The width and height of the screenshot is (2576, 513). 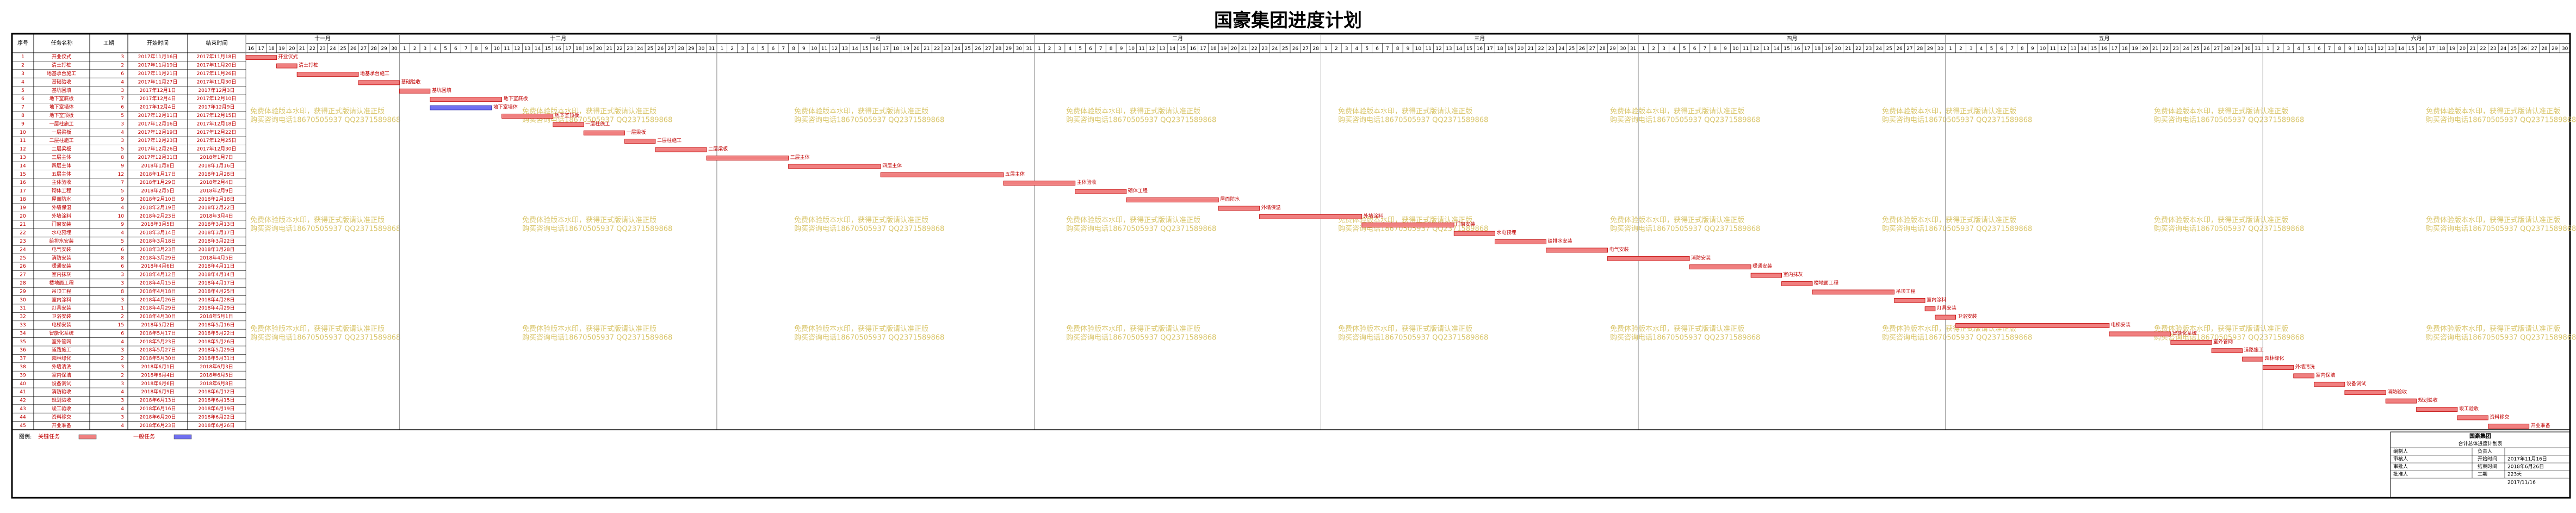 What do you see at coordinates (824, 49) in the screenshot?
I see `day-label: 11` at bounding box center [824, 49].